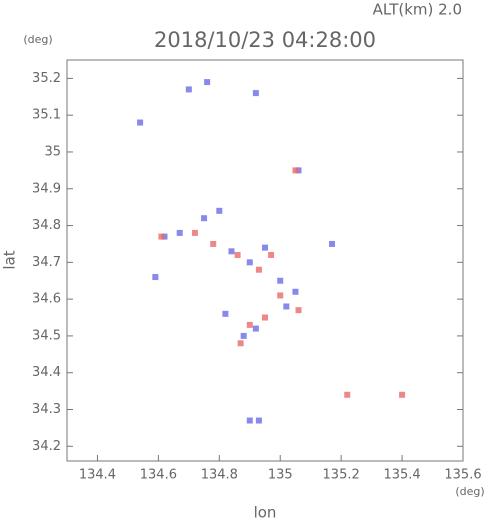 The width and height of the screenshot is (491, 521). Describe the element at coordinates (46, 372) in the screenshot. I see `y-tick-label: 34.4` at that location.